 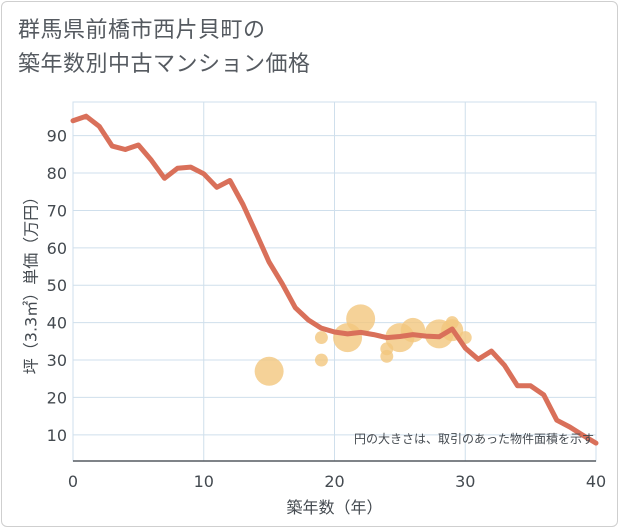 I want to click on y-tick-label: 80, so click(x=57, y=173).